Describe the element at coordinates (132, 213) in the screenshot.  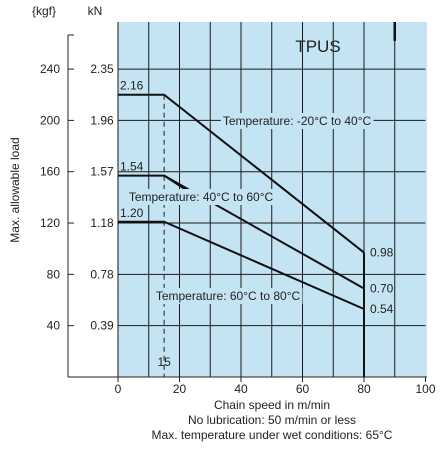
I see `series-start-label: 1.20` at that location.